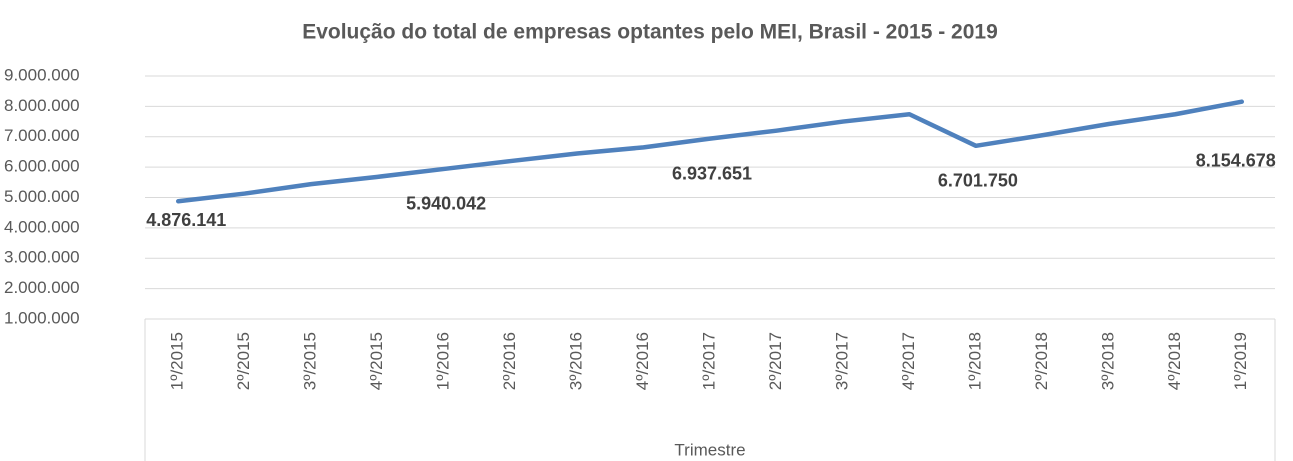 The width and height of the screenshot is (1293, 461). Describe the element at coordinates (42, 226) in the screenshot. I see `y-tick-label: 4.000.000` at that location.